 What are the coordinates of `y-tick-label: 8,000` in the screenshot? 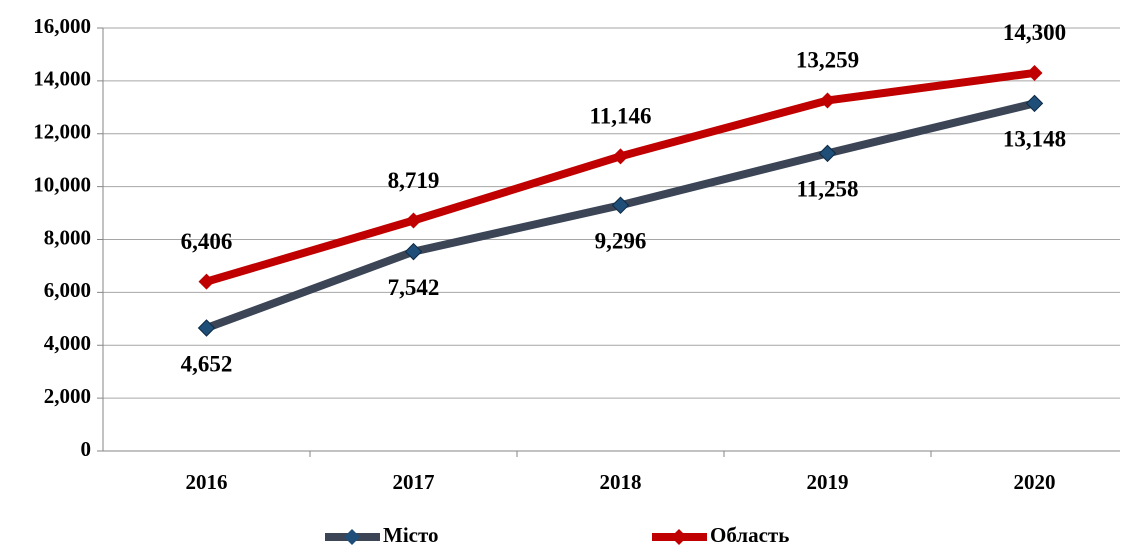 It's located at (67, 237).